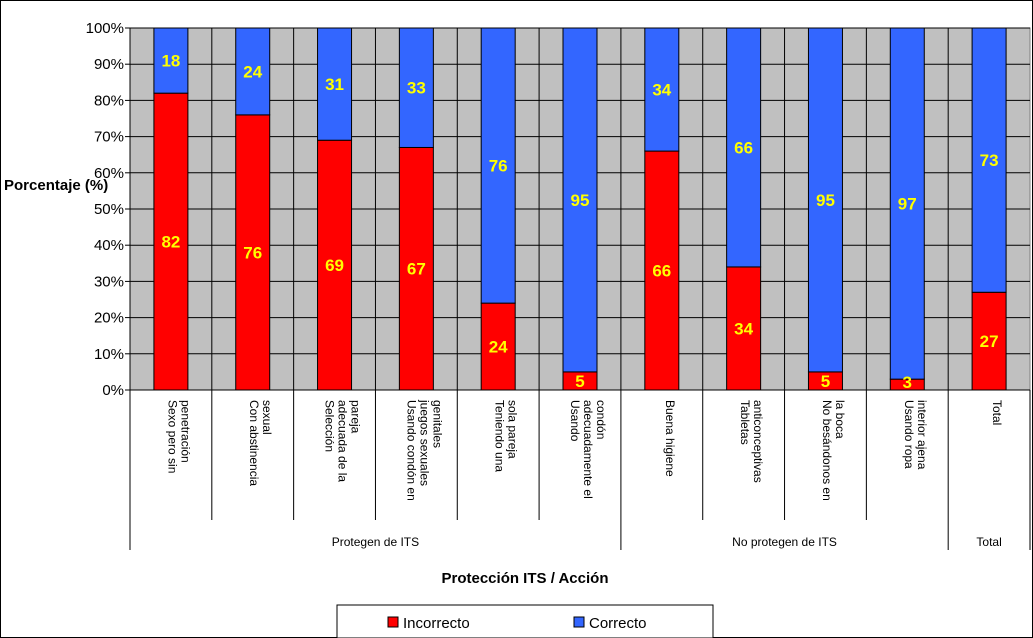 This screenshot has height=638, width=1033. Describe the element at coordinates (411, 450) in the screenshot. I see `category-label-line: Usando condón en` at that location.